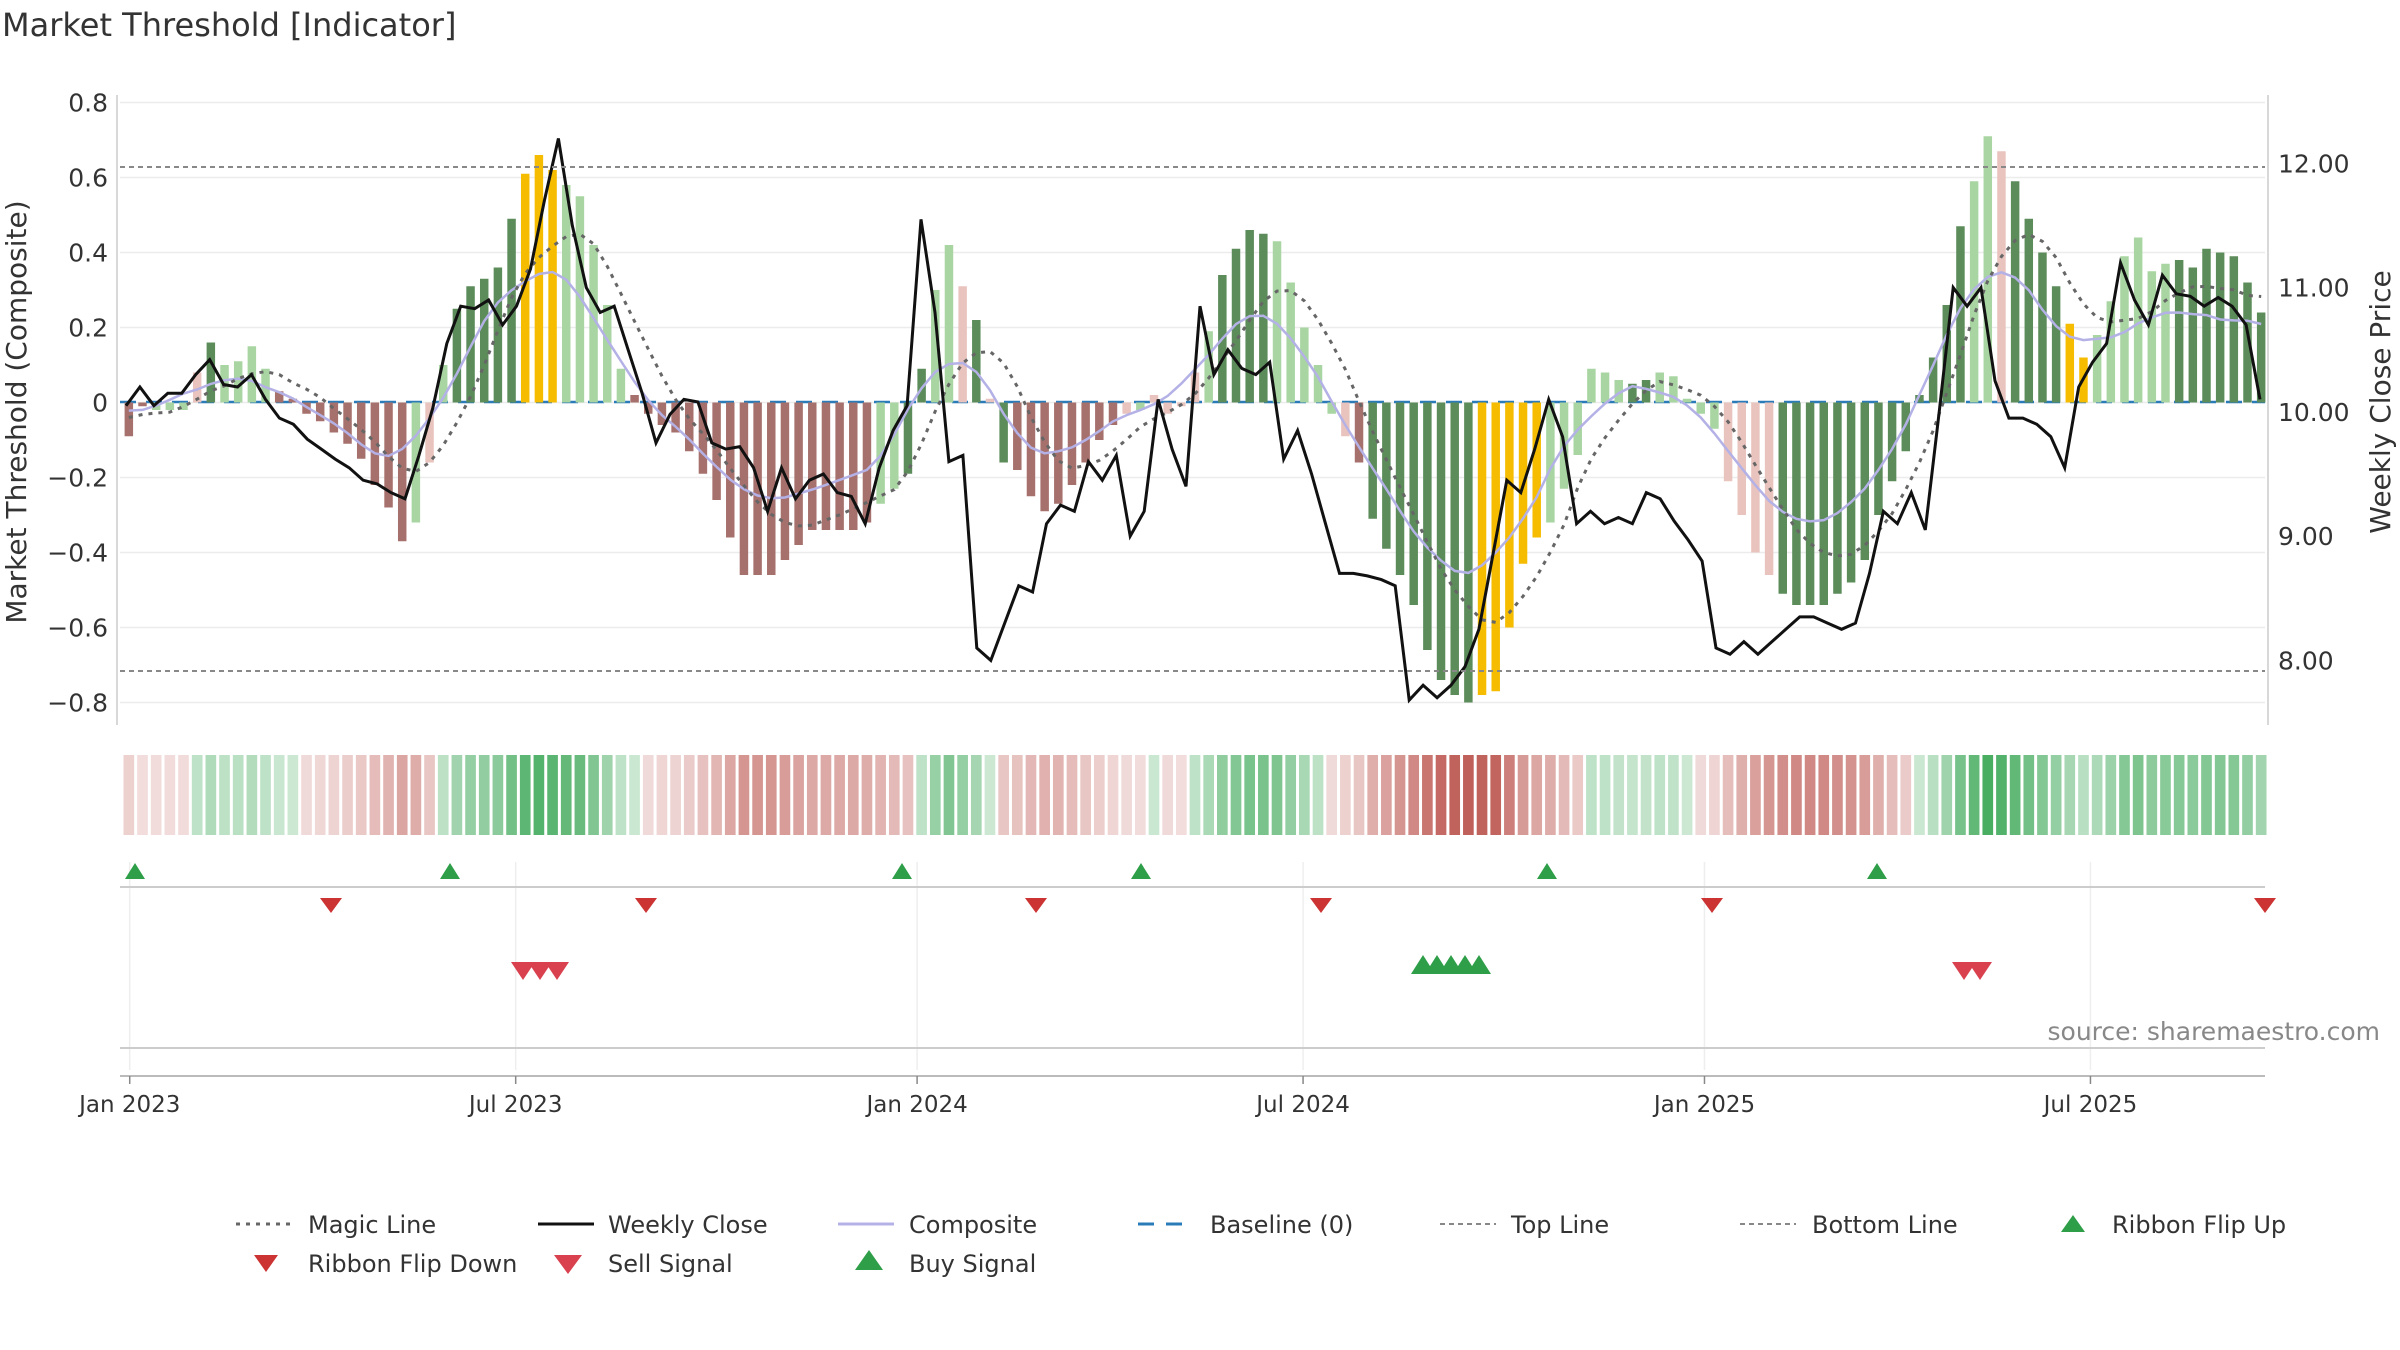  What do you see at coordinates (915, 1105) in the screenshot?
I see `x-tick-label: Jan 2024` at bounding box center [915, 1105].